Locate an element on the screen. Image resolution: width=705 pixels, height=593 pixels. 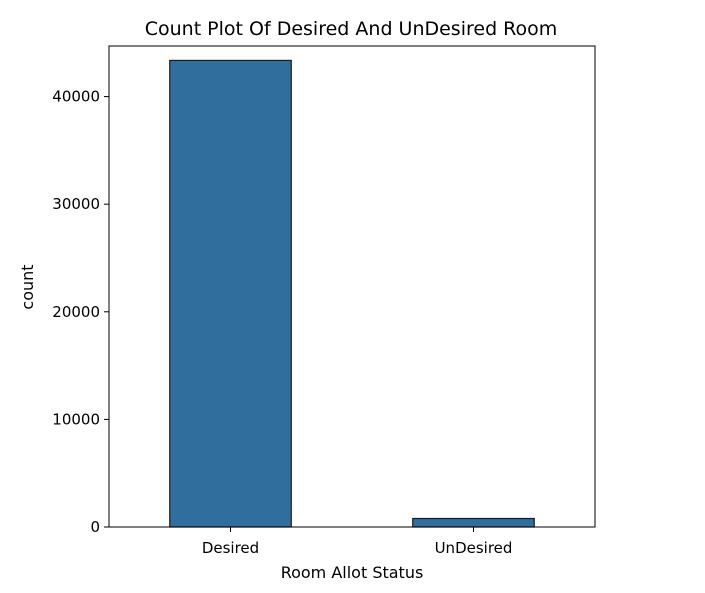
chart-title: Count Plot Of Desired And UnDesired Room is located at coordinates (351, 29).